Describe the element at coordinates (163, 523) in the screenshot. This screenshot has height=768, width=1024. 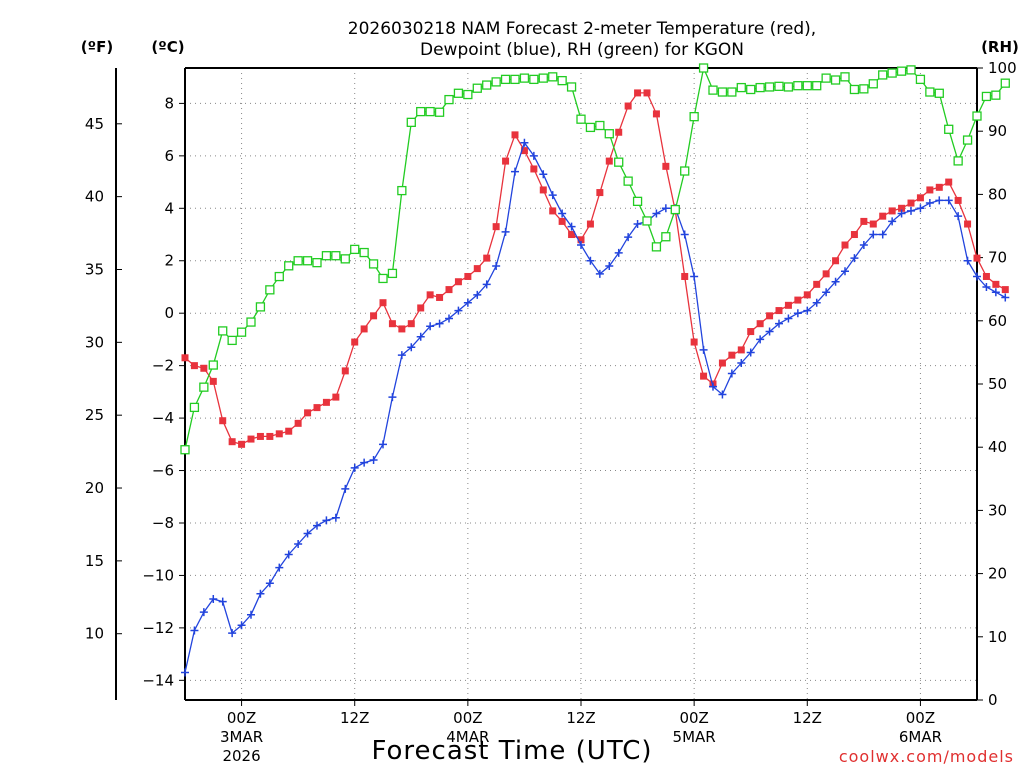
I see `celsius-tick-label: −8` at that location.